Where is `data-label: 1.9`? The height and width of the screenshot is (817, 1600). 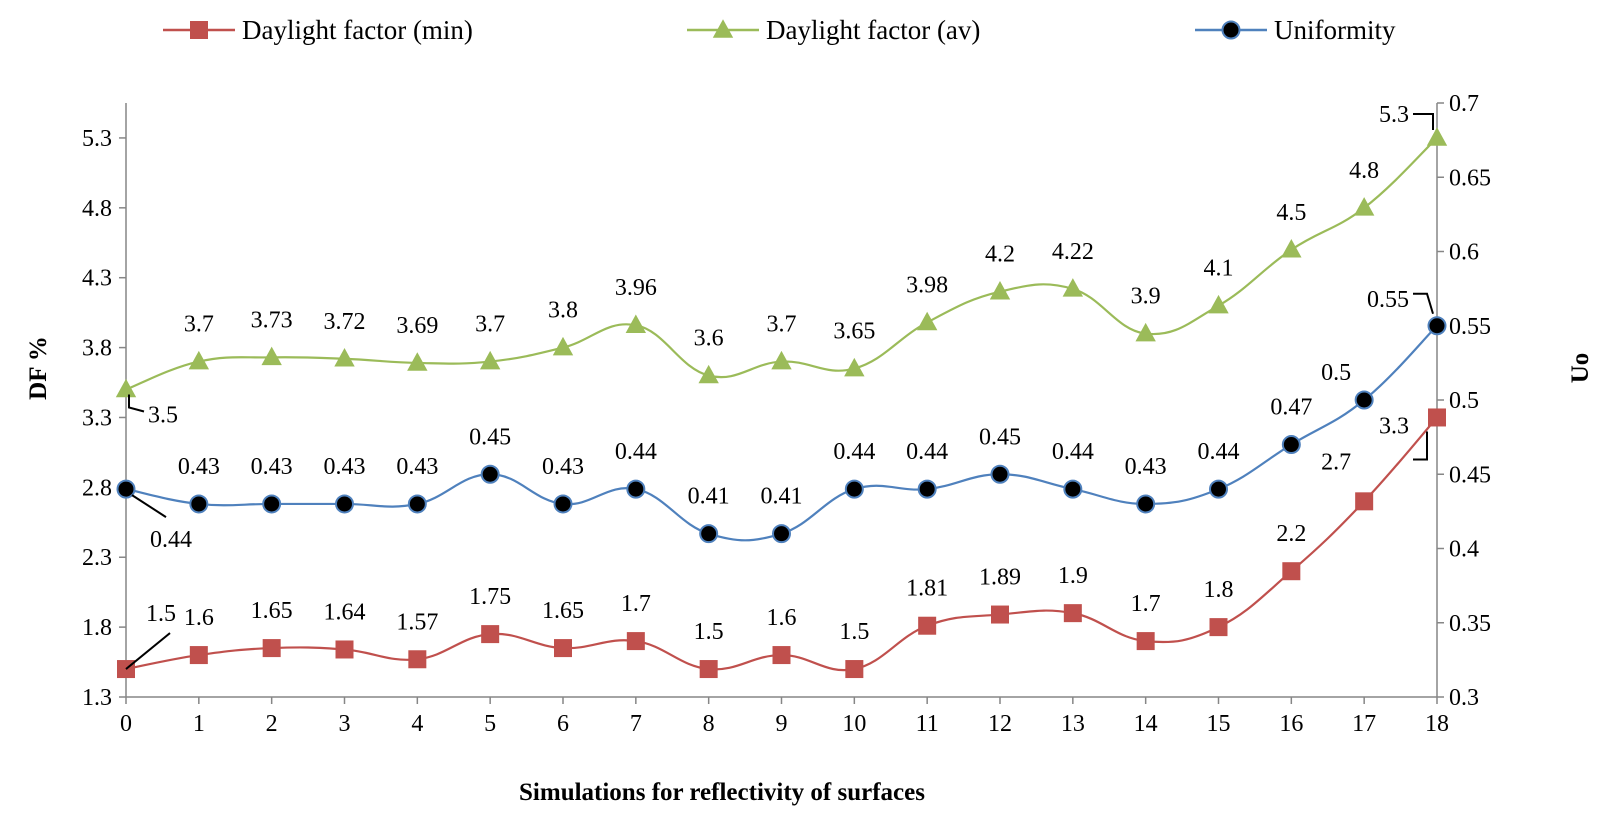 data-label: 1.9 is located at coordinates (1073, 576).